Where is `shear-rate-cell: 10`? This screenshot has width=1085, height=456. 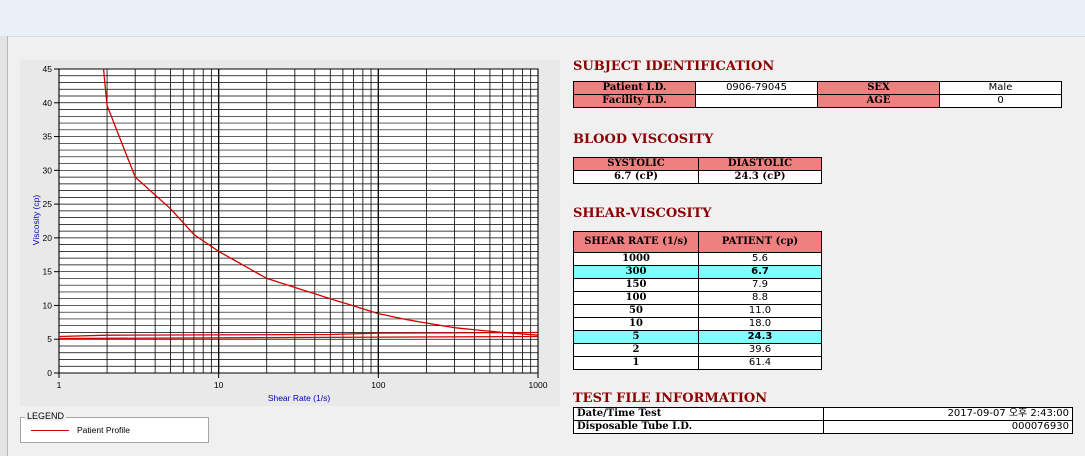 shear-rate-cell: 10 is located at coordinates (636, 324).